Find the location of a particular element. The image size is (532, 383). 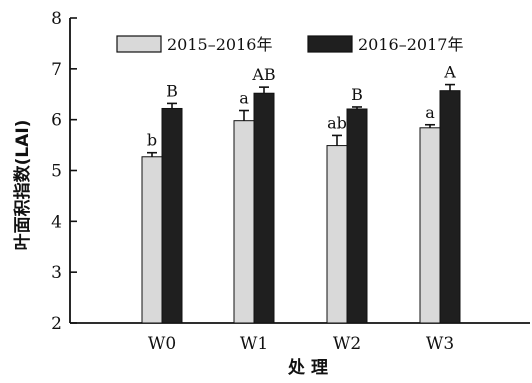

legend-label: 2015–2016年 is located at coordinates (219, 44).